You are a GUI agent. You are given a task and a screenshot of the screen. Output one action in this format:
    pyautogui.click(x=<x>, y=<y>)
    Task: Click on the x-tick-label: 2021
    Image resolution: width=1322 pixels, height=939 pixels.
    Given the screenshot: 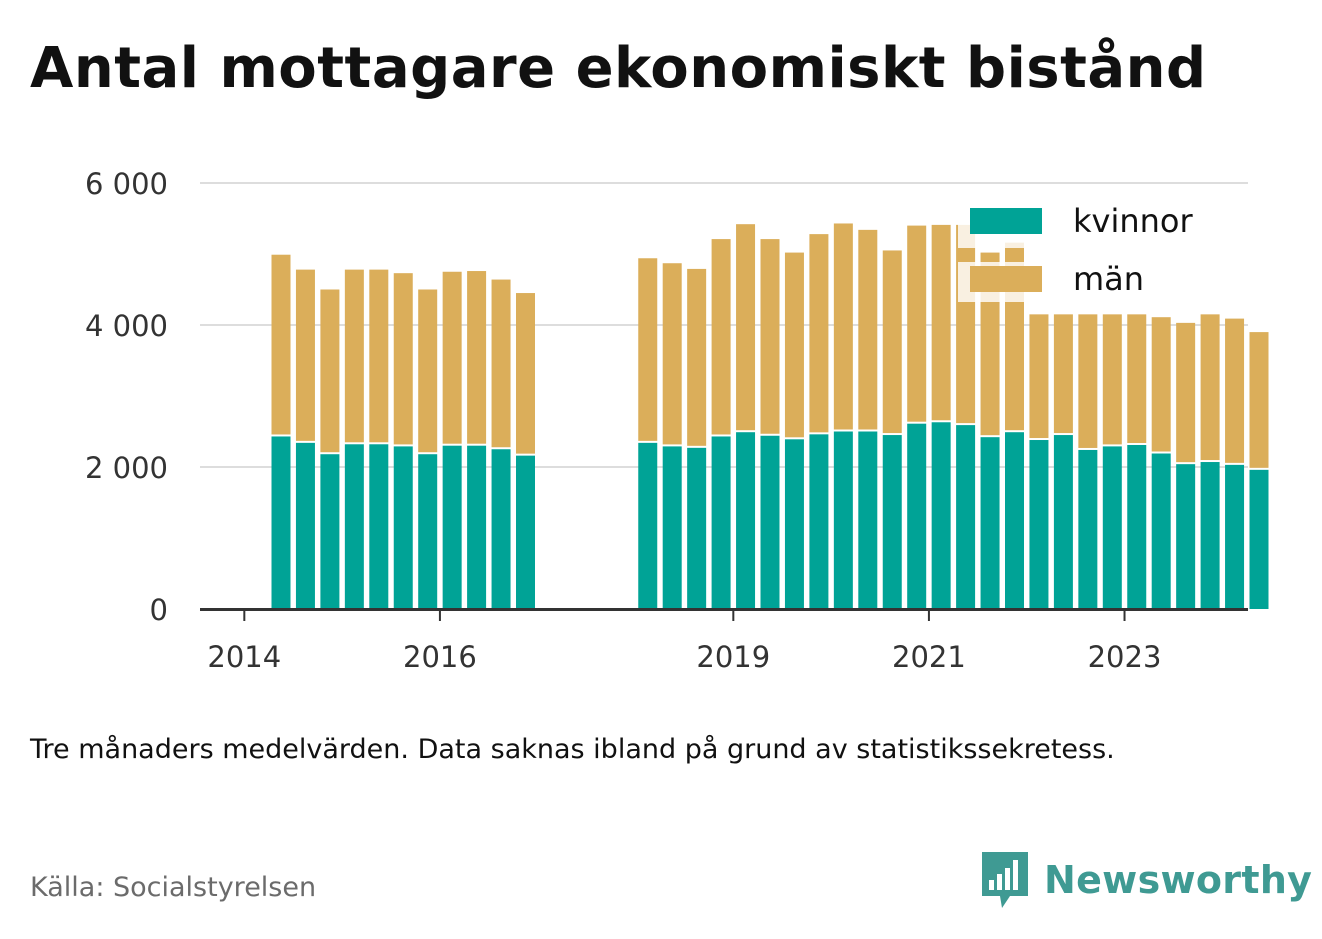 What is the action you would take?
    pyautogui.click(x=929, y=657)
    